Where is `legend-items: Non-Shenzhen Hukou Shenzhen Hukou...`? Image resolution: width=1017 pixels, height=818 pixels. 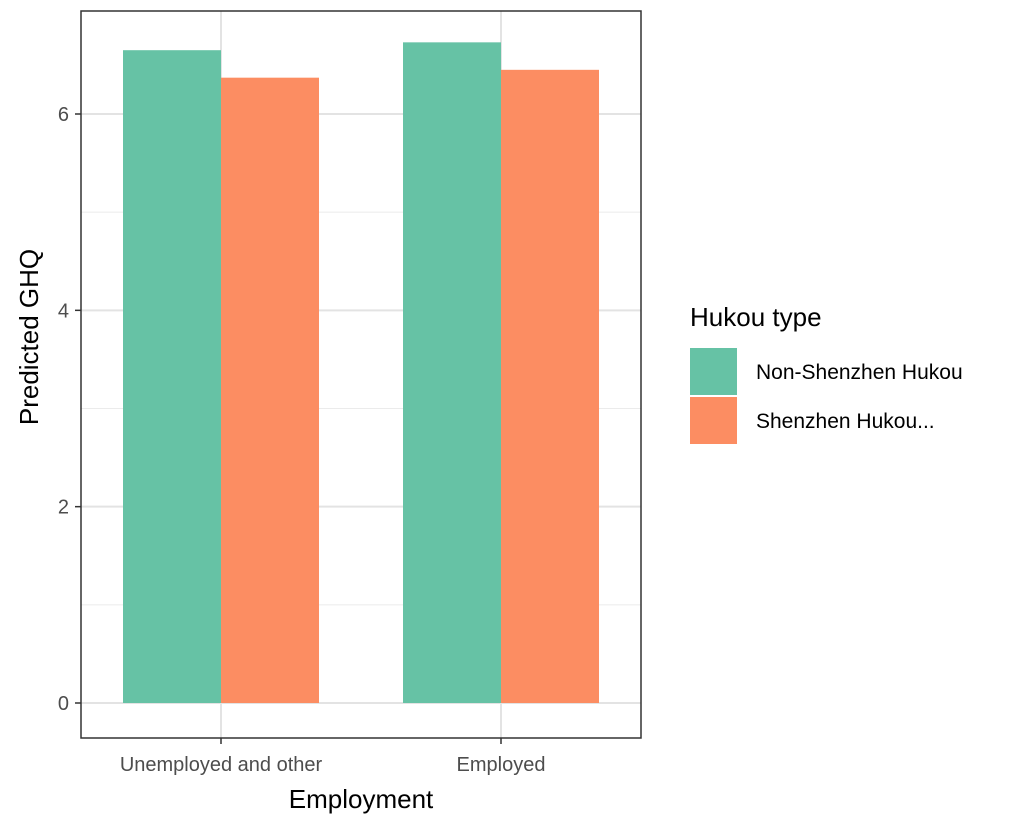
legend-items: Non-Shenzhen Hukou Shenzhen Hukou... is located at coordinates (826, 396).